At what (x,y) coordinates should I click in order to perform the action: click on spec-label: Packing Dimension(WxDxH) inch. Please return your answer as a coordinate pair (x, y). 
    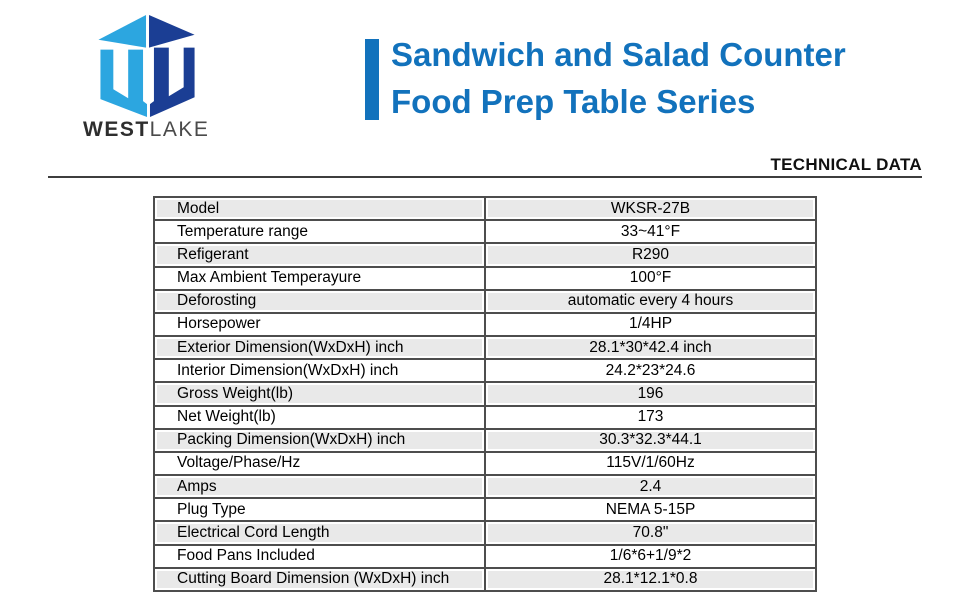
    Looking at the image, I should click on (319, 440).